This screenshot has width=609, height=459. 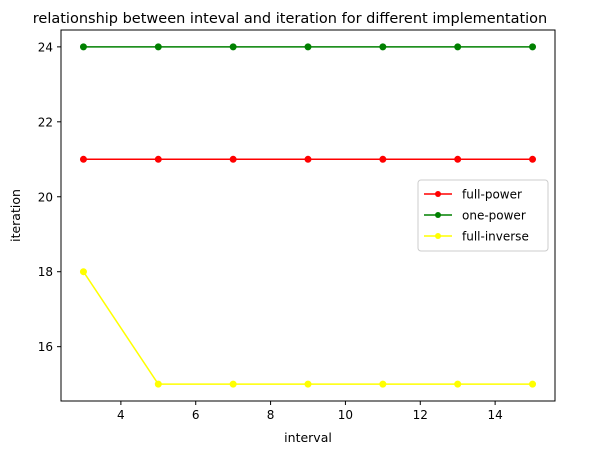 I want to click on x-tick-label: 10, so click(x=345, y=415).